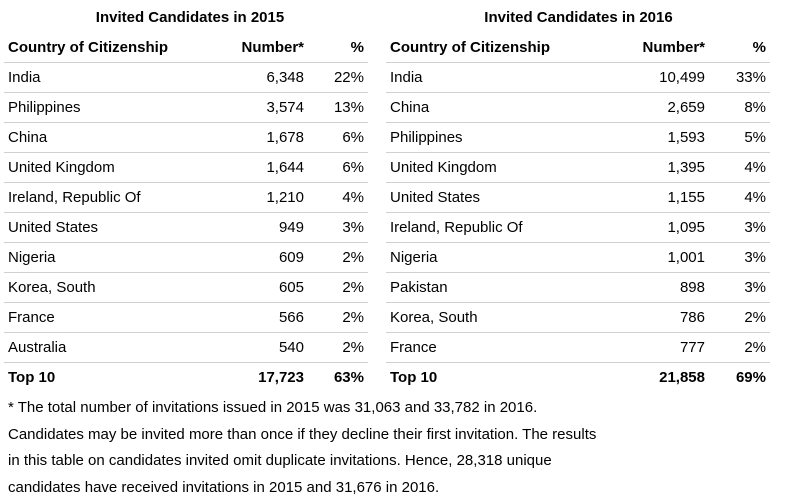  What do you see at coordinates (285, 107) in the screenshot?
I see `row-number: 3,574` at bounding box center [285, 107].